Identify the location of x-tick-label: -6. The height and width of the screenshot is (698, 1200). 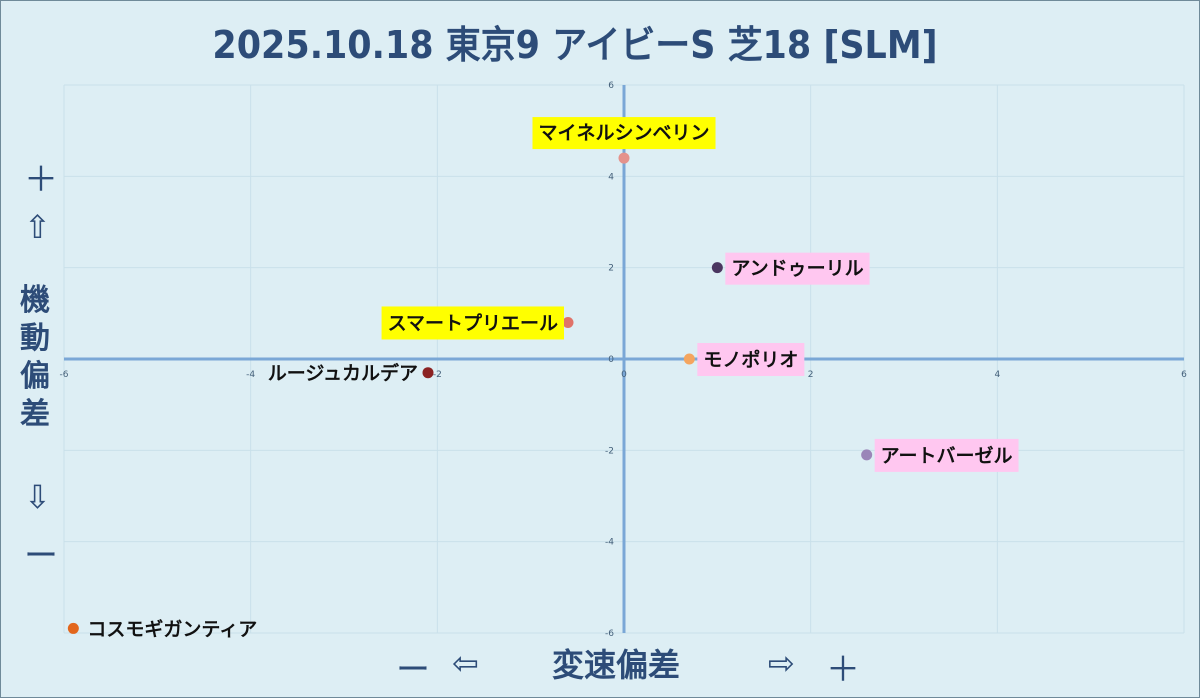
(64, 375).